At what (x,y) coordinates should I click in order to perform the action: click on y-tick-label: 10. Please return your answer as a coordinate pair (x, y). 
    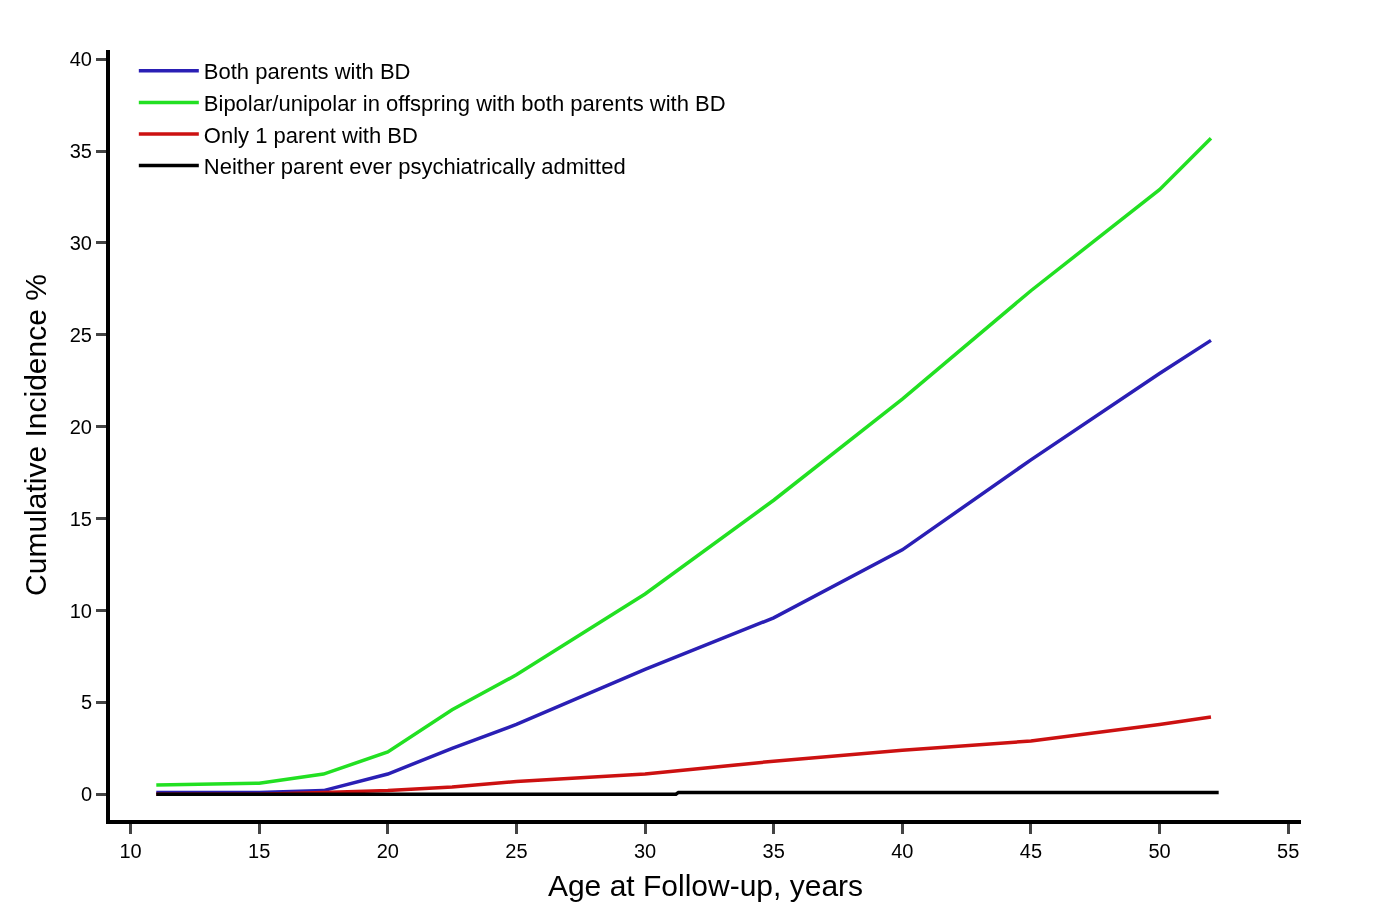
    Looking at the image, I should click on (80, 610).